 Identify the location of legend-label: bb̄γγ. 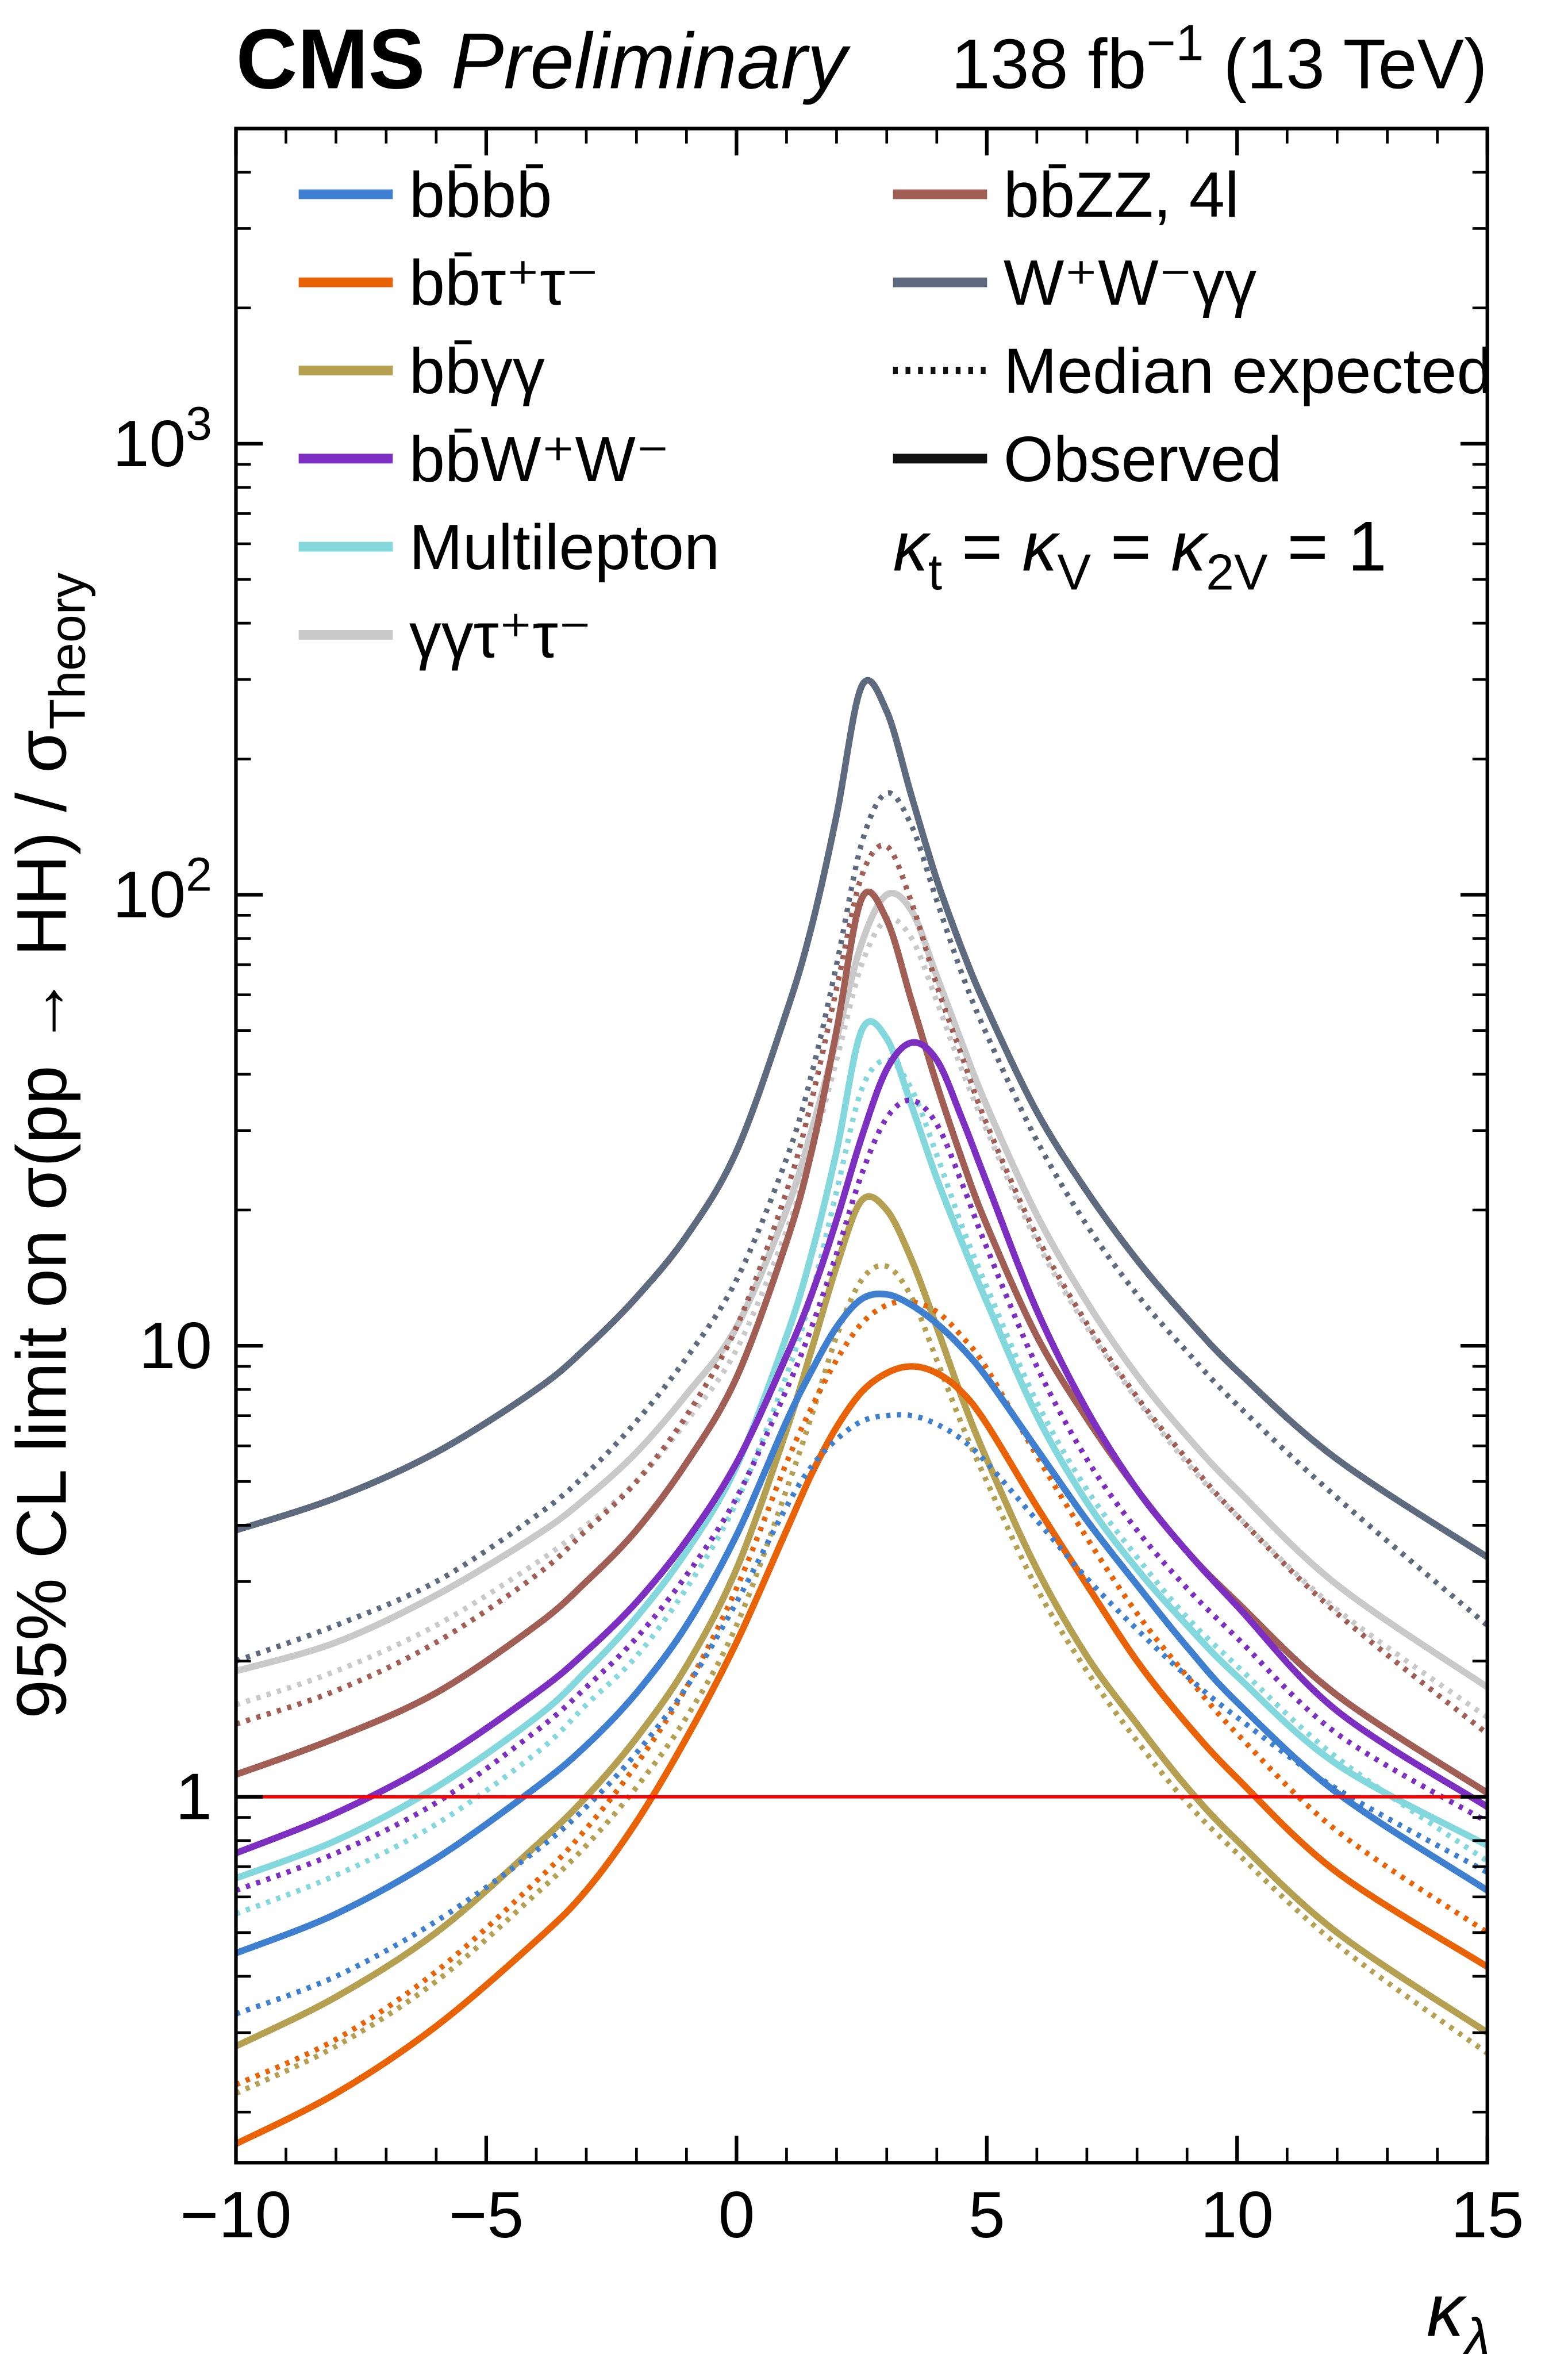
(477, 371).